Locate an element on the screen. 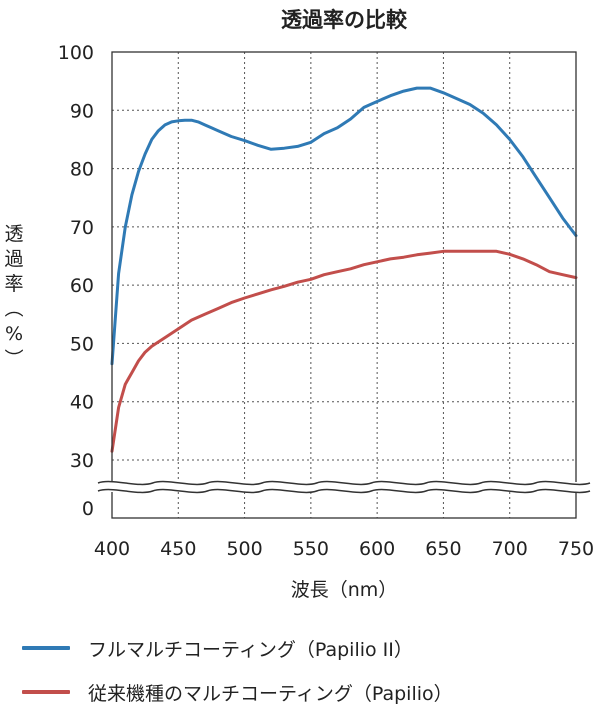 Image resolution: width=600 pixels, height=717 pixels. axis-break-gap is located at coordinates (344, 487).